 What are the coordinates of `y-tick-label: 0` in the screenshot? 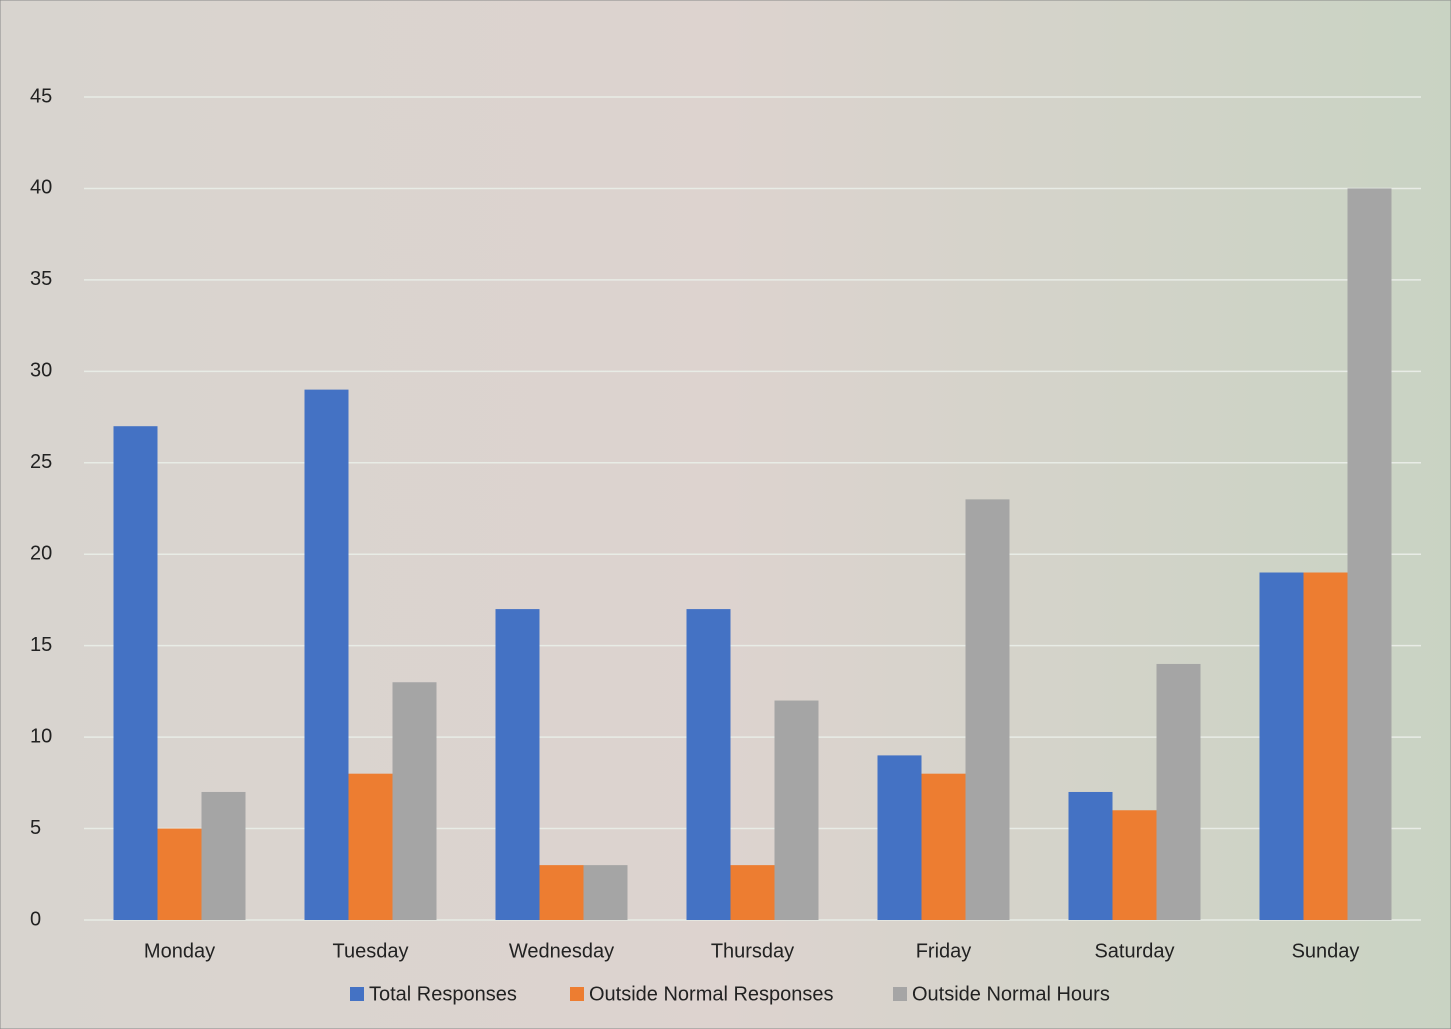 It's located at (35, 919).